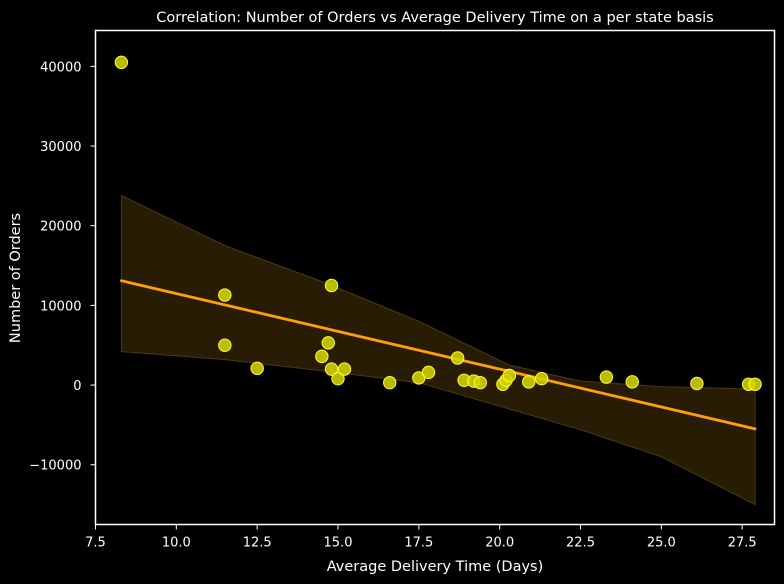 Image resolution: width=784 pixels, height=584 pixels. I want to click on y-tick-label: 20000, so click(60, 227).